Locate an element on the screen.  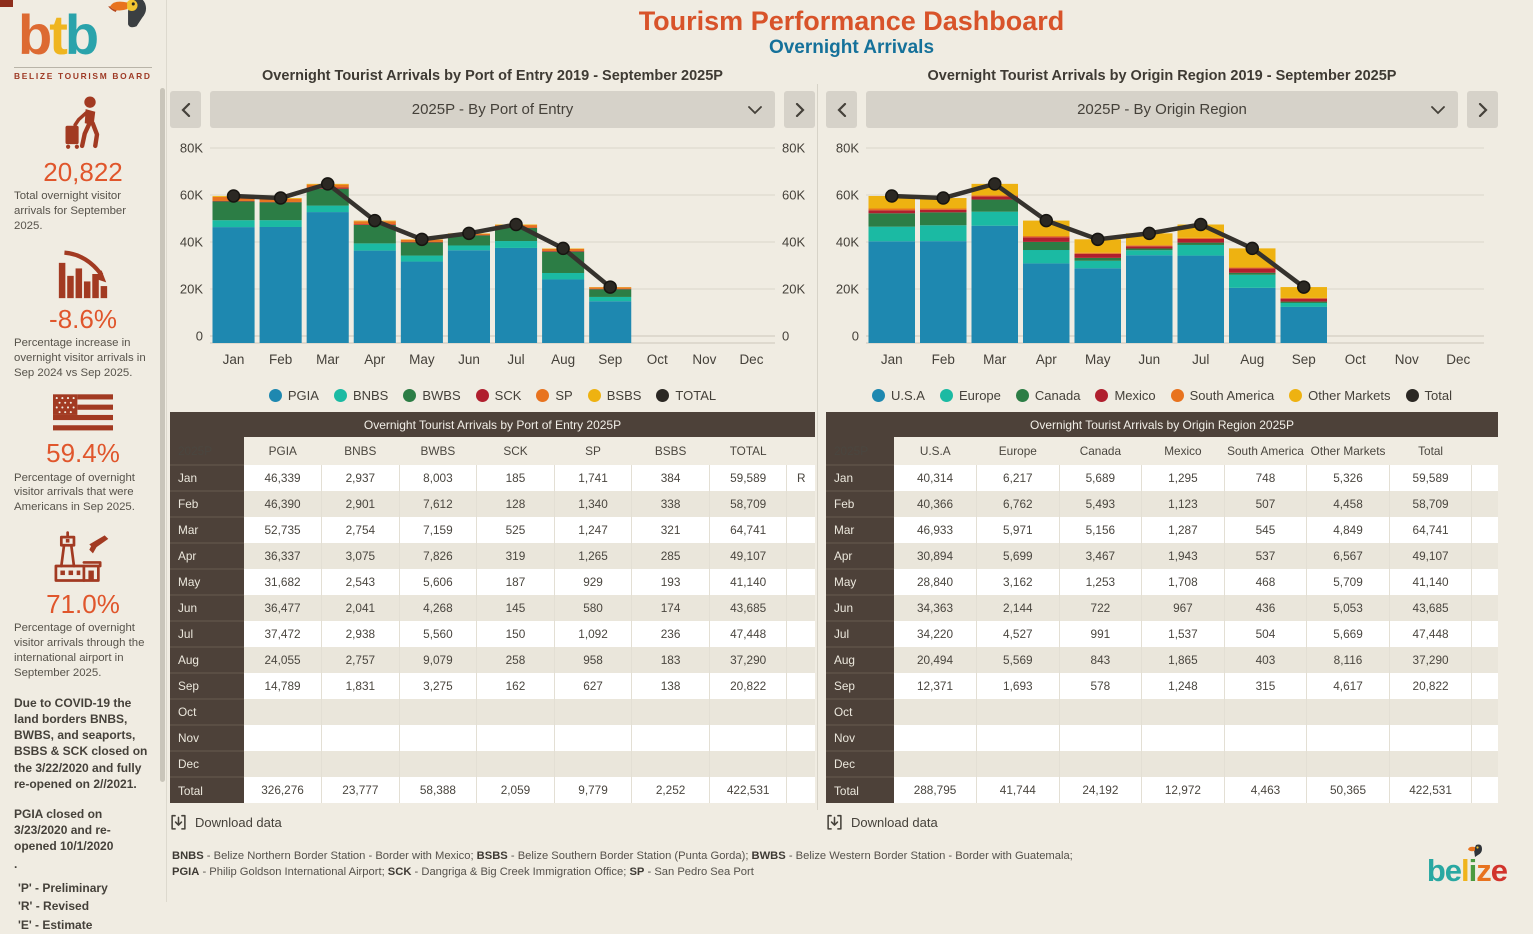
legend-item-south-america: South America is located at coordinates (1223, 395).